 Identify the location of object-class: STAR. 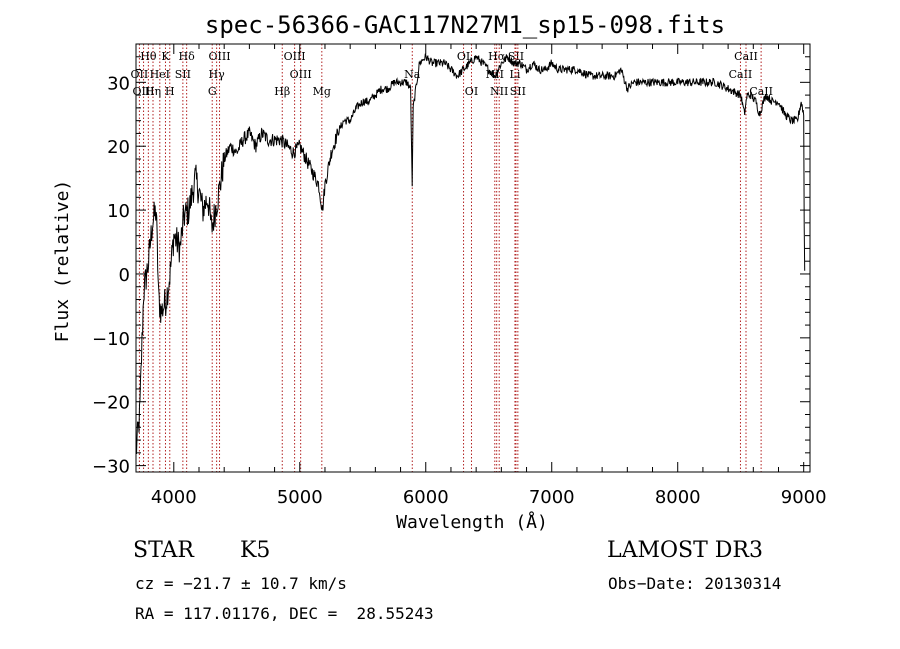
(163, 550).